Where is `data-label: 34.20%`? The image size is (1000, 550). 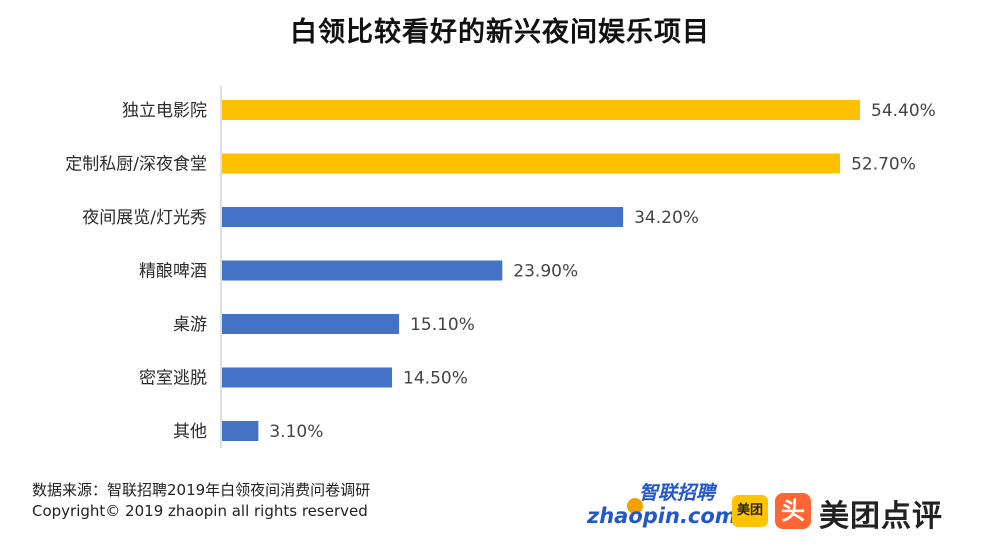
data-label: 34.20% is located at coordinates (666, 218).